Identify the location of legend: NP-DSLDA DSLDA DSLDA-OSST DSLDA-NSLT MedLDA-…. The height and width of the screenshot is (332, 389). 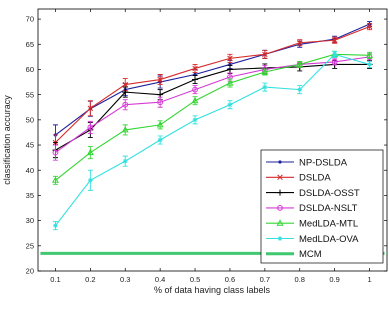
(322, 206).